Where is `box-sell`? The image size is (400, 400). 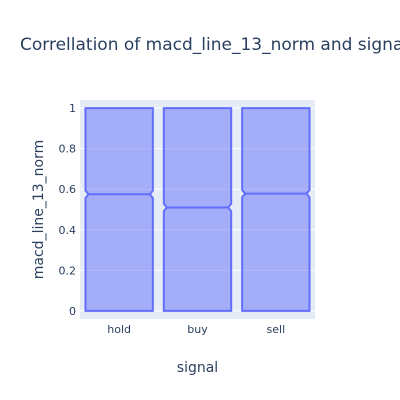
box-sell is located at coordinates (276, 209).